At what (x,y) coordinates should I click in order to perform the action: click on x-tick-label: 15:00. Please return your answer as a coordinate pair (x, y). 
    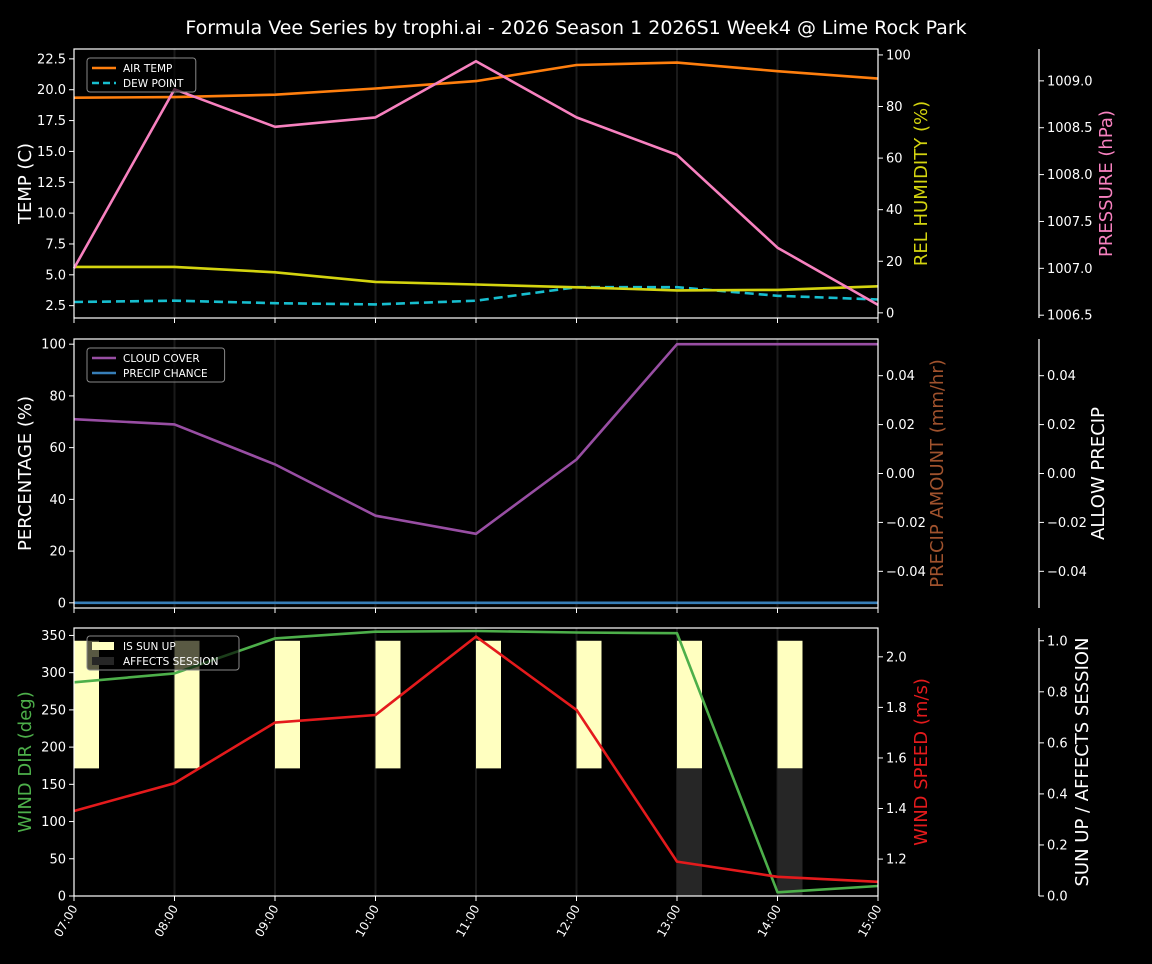
    Looking at the image, I should click on (869, 921).